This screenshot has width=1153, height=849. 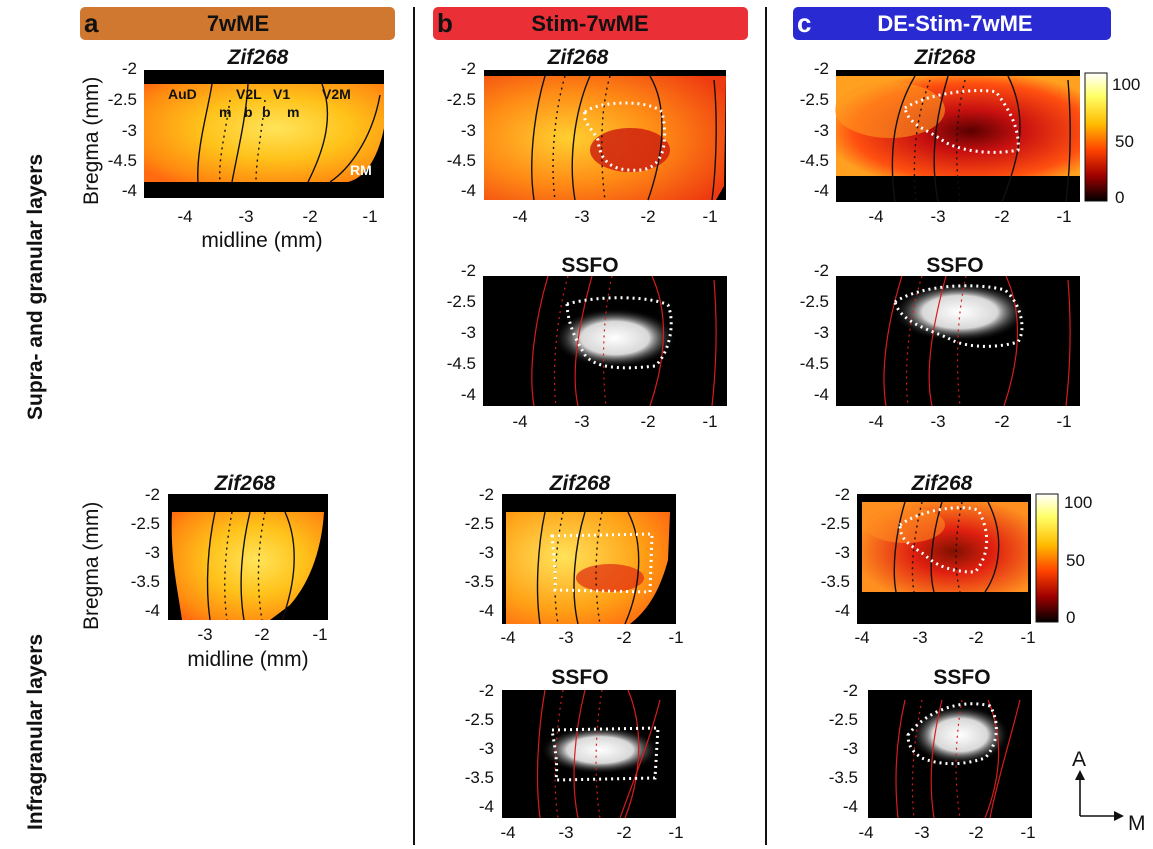 What do you see at coordinates (1137, 823) in the screenshot?
I see `medial-label: M` at bounding box center [1137, 823].